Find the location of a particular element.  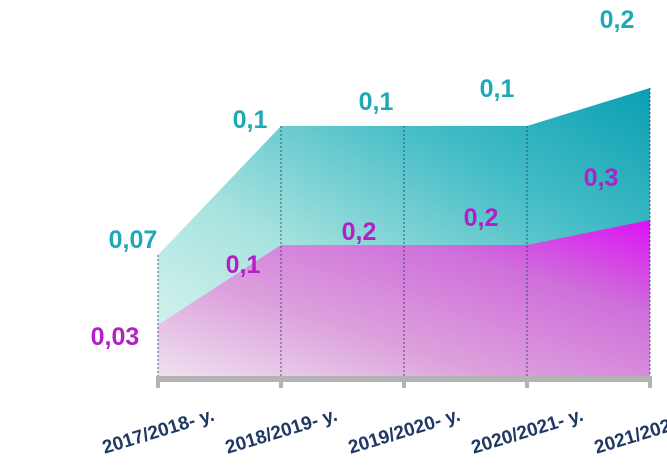

series-2-data-label: 0,1 is located at coordinates (243, 265).